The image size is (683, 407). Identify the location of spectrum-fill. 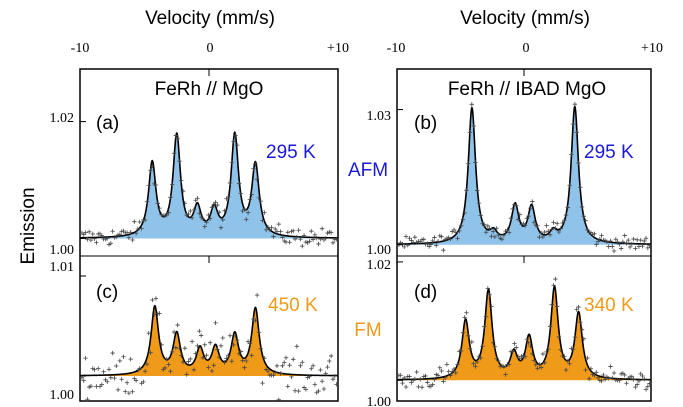
(209, 340).